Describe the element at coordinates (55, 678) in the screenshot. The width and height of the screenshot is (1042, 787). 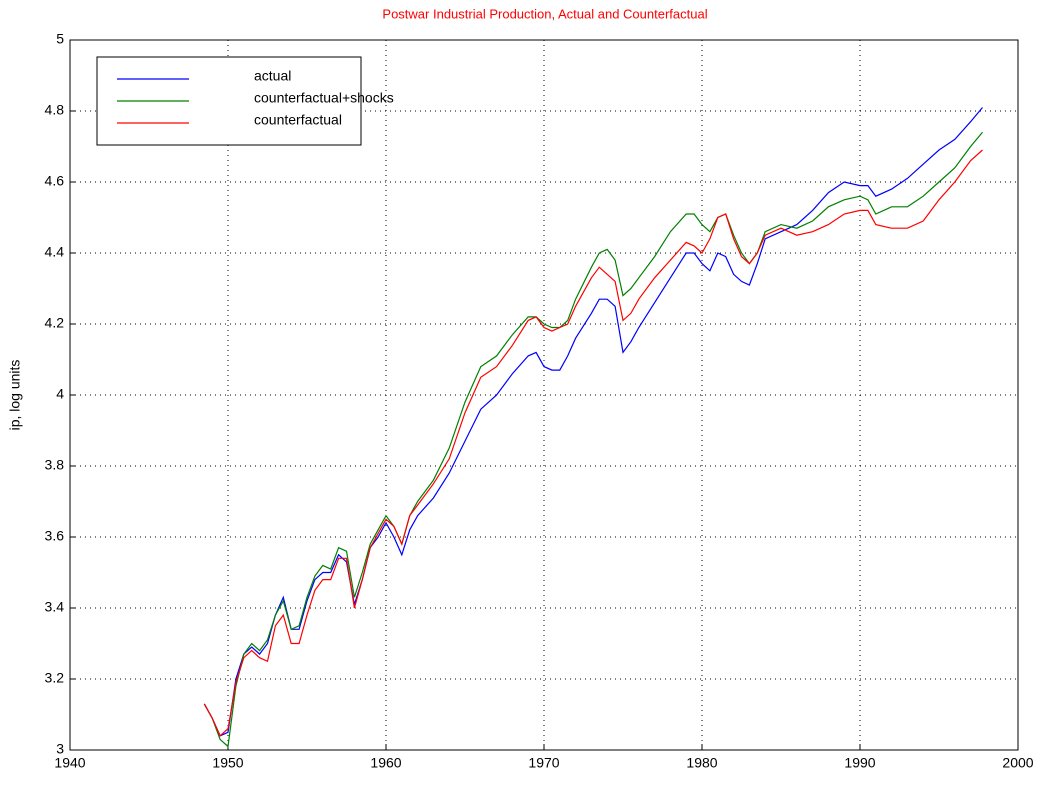
I see `y-tick-label: 3.2` at that location.